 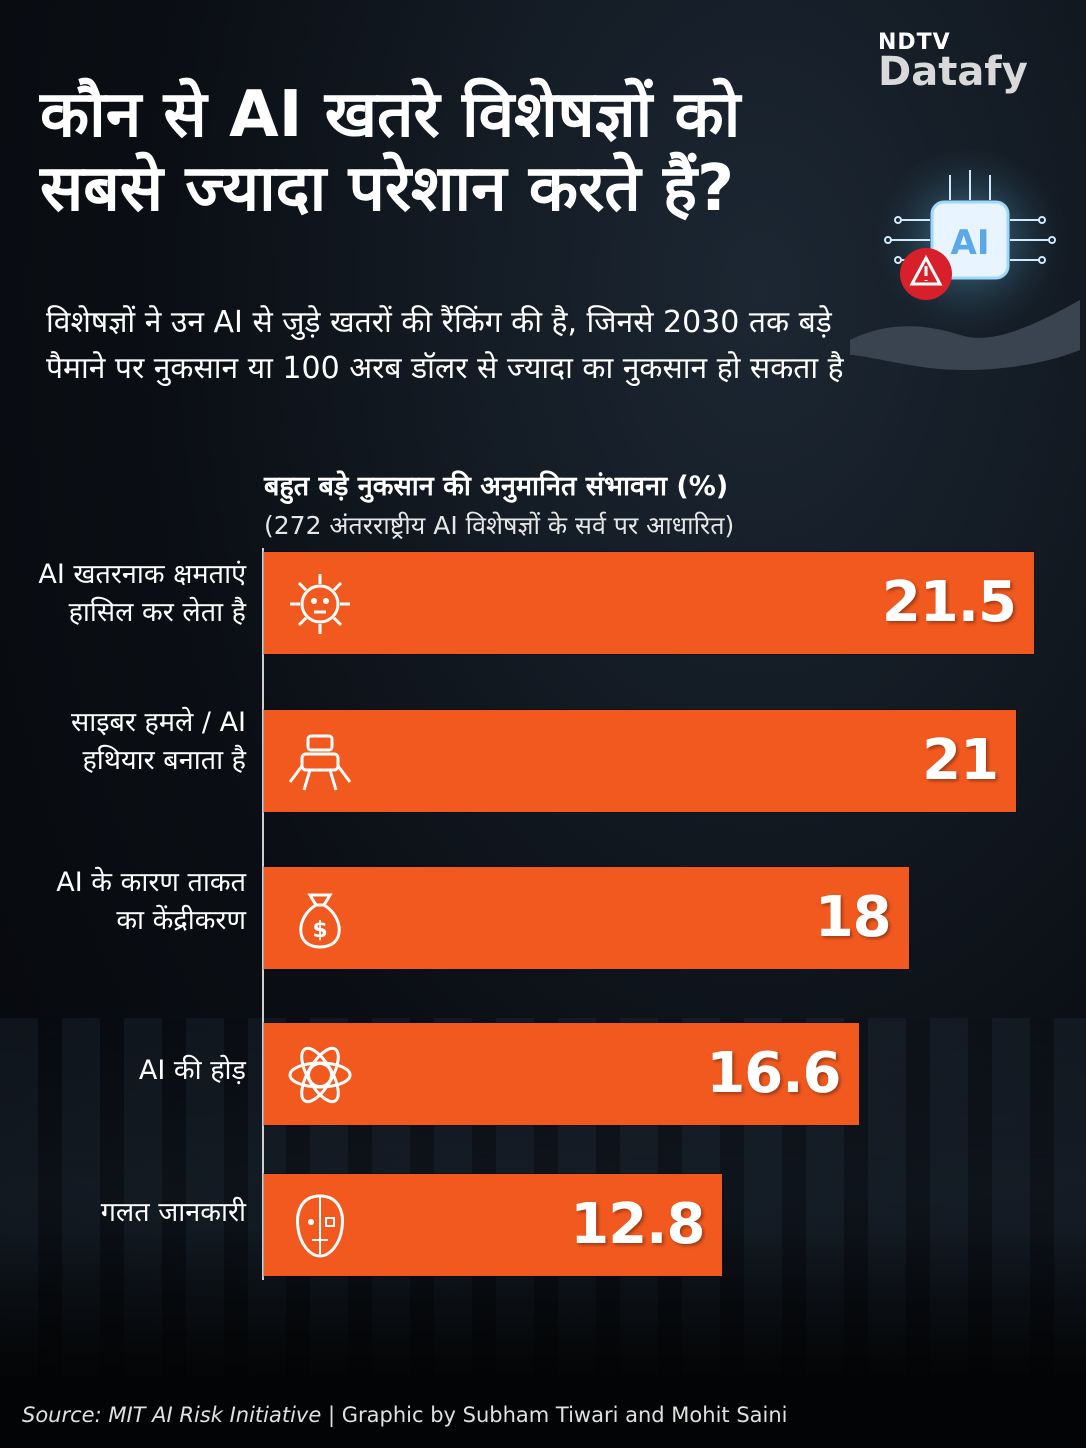 I want to click on category-label: AI की होड़, so click(x=192, y=1070).